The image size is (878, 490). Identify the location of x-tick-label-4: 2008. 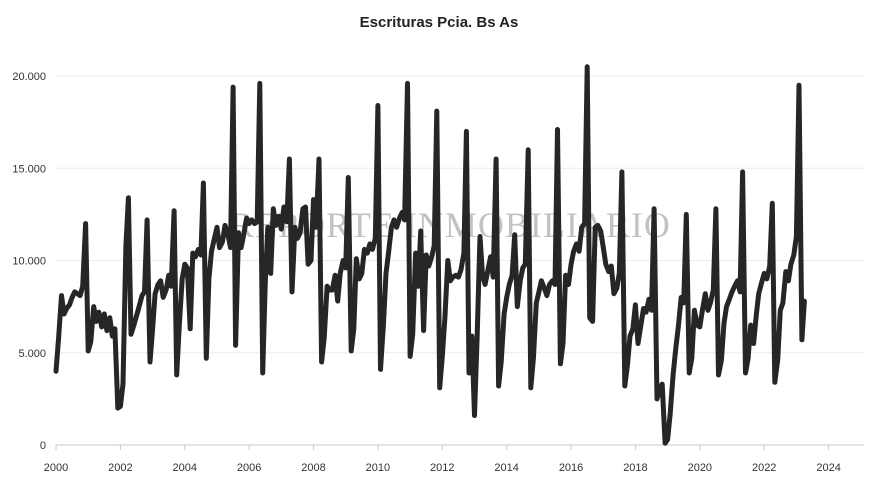
(313, 468).